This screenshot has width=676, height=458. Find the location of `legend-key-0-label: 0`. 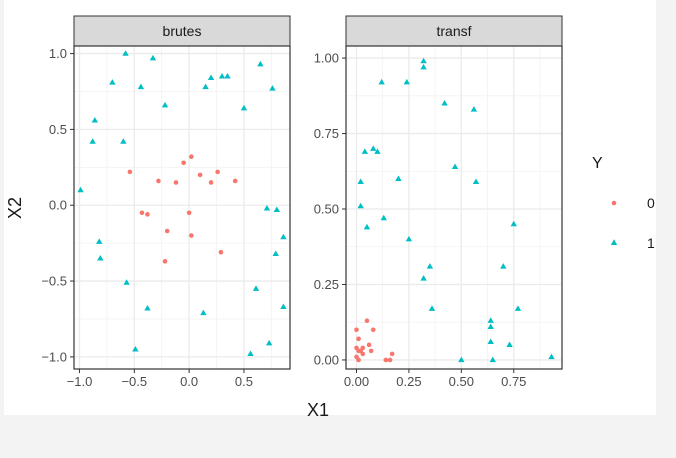

legend-key-0-label: 0 is located at coordinates (651, 203).